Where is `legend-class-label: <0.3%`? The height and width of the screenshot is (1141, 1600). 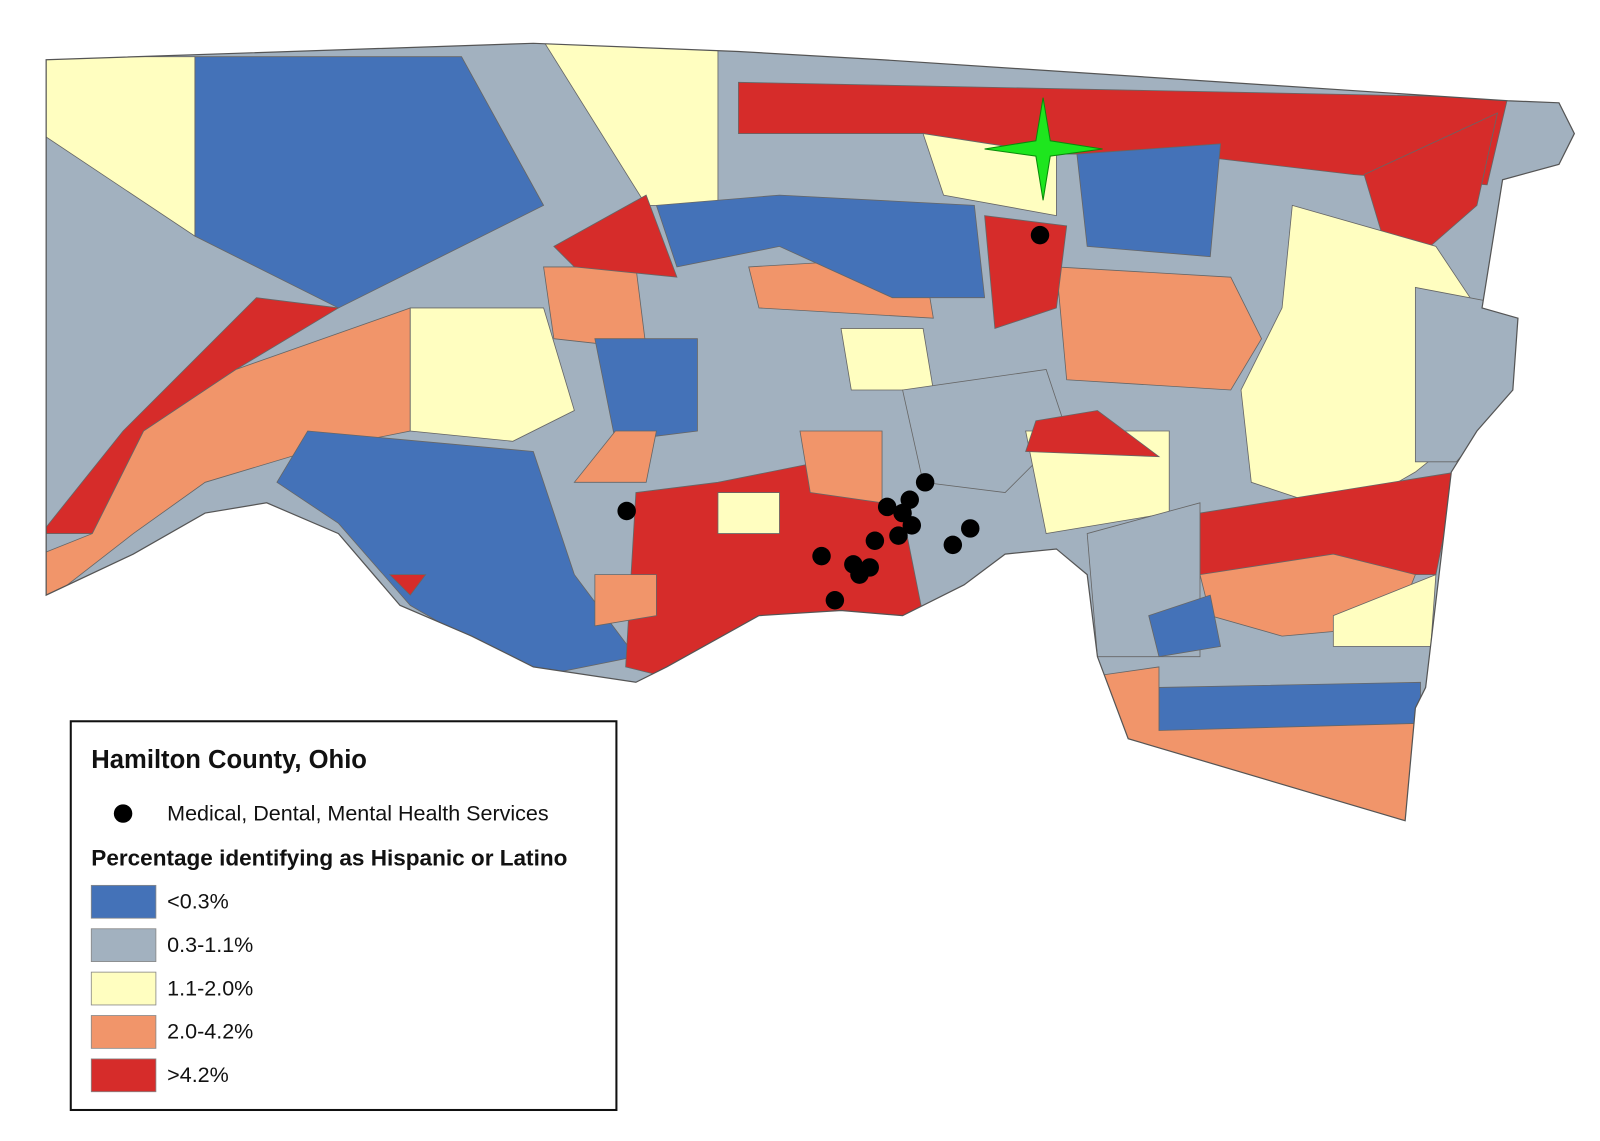
legend-class-label: <0.3% is located at coordinates (198, 901).